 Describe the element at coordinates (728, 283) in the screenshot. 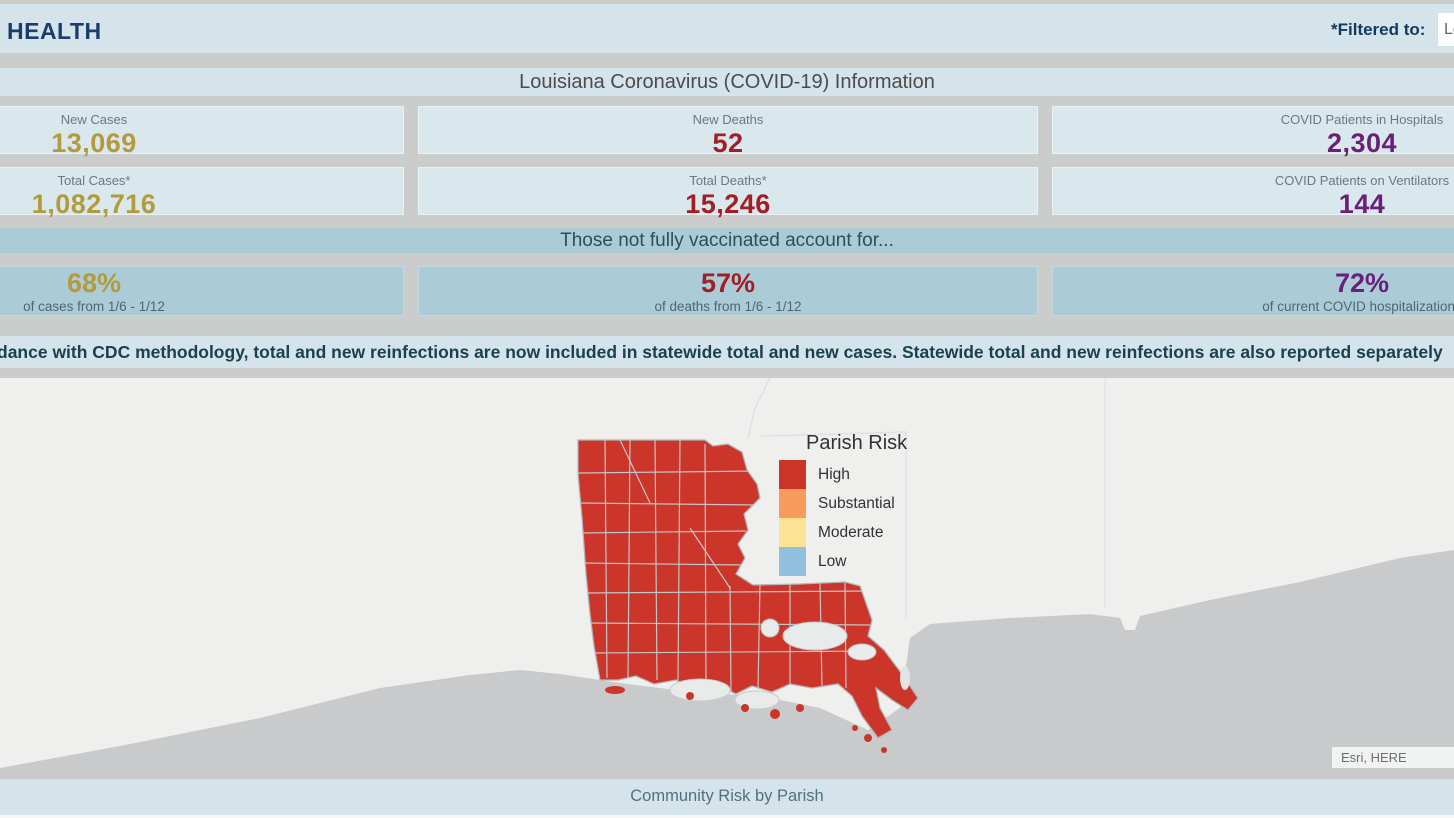

I see `pct-deaths-value: 57%` at that location.